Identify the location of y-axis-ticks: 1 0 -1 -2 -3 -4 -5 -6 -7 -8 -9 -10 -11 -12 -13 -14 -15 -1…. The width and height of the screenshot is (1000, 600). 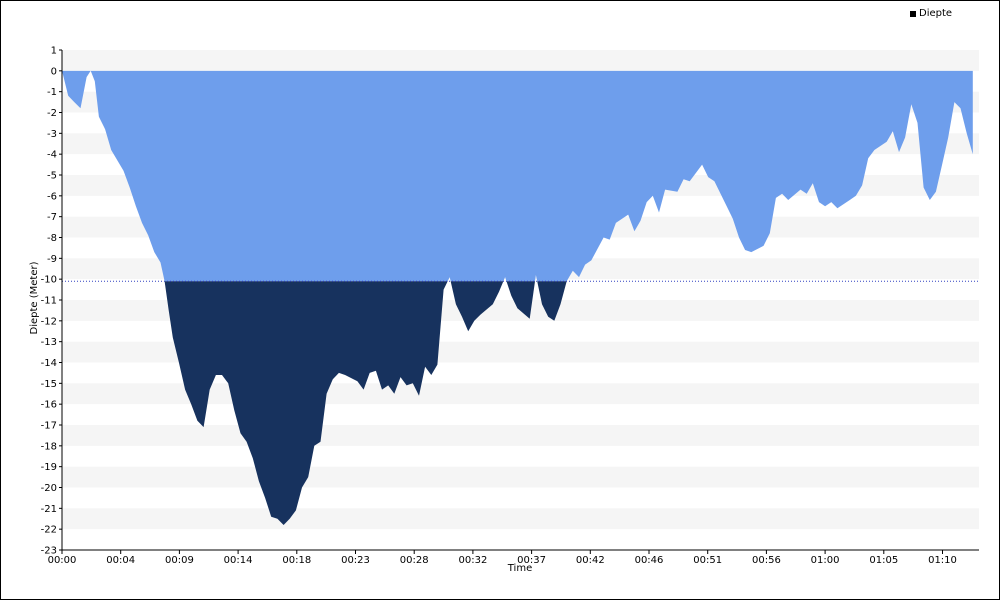
(51, 301).